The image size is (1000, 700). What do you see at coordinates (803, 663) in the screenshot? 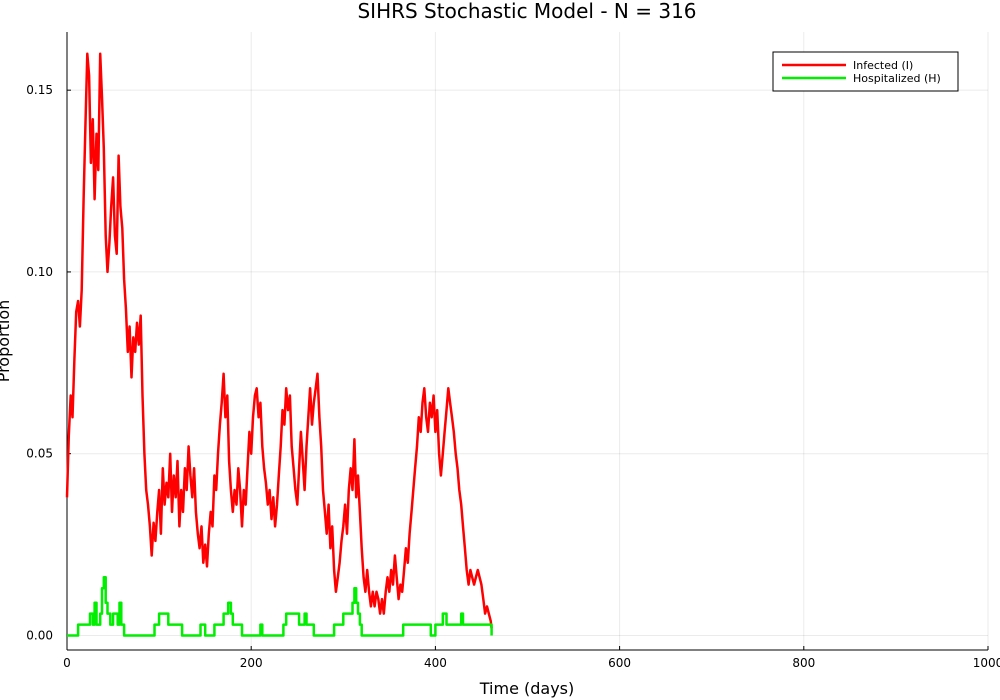
I see `x-tick-label: 800` at bounding box center [803, 663].